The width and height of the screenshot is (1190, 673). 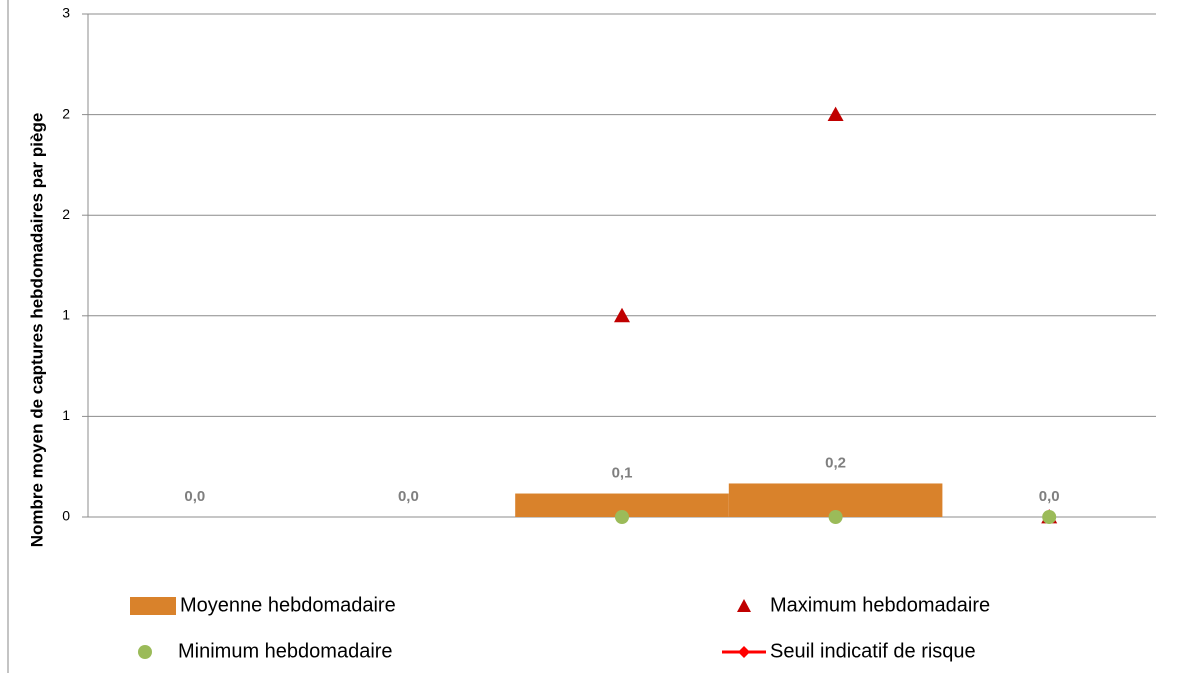 What do you see at coordinates (66, 13) in the screenshot?
I see `y-tick-label: 3` at bounding box center [66, 13].